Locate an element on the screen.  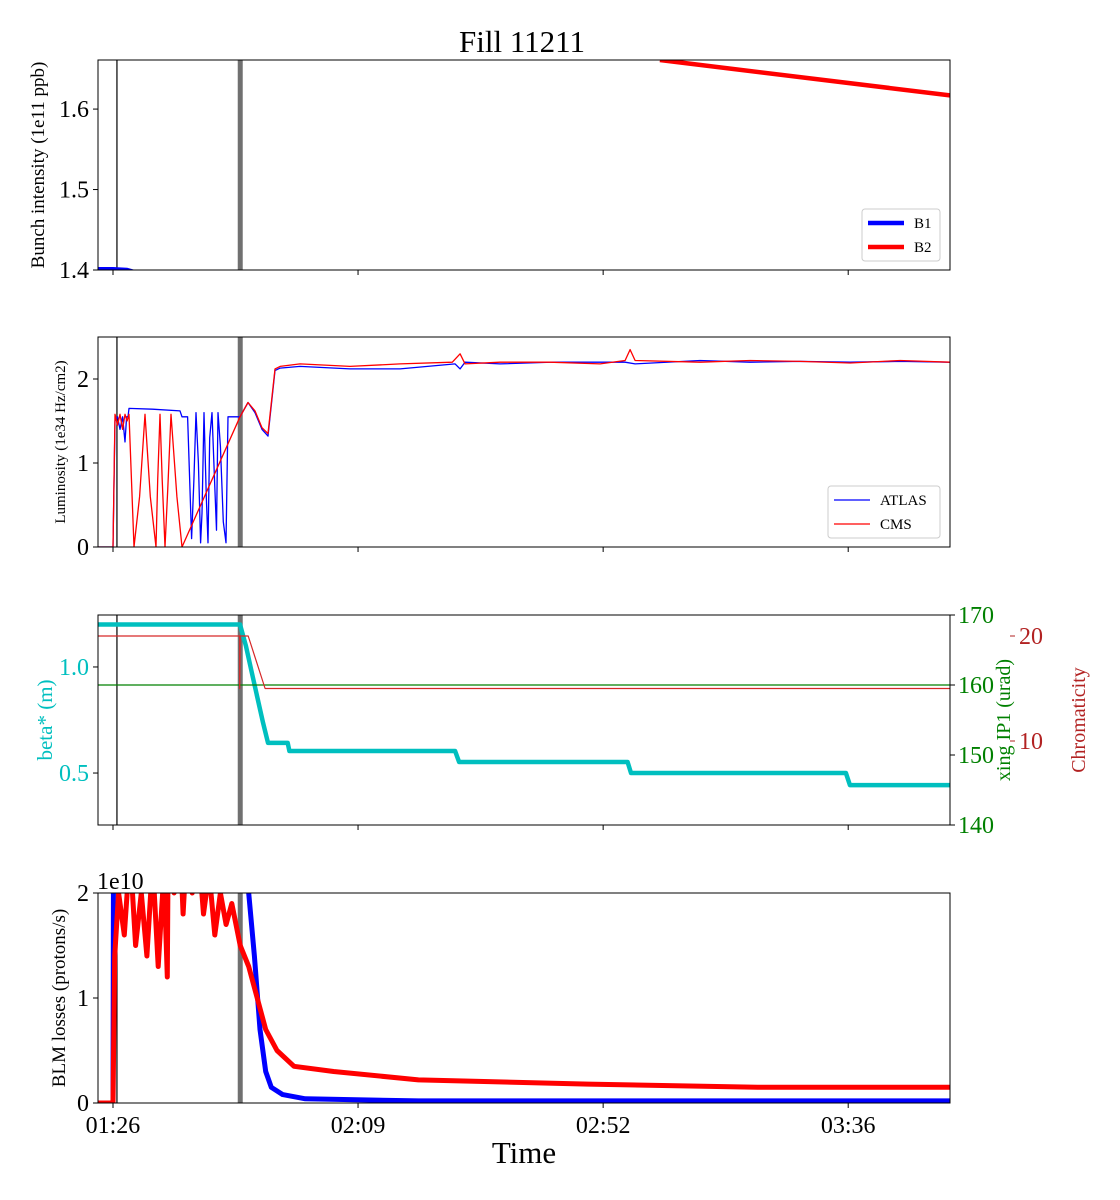
y-tick-label: 0.5 is located at coordinates (74, 774).